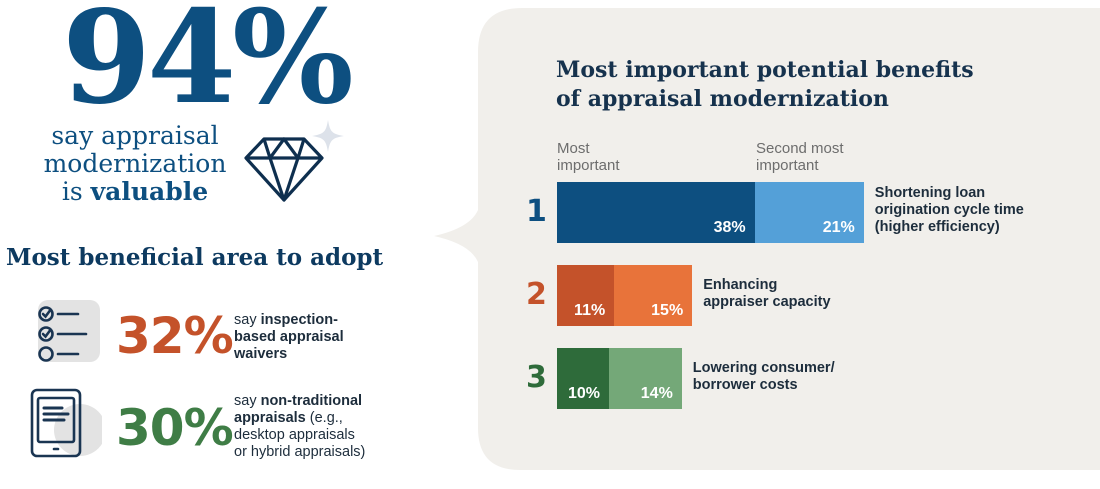 This screenshot has width=1100, height=489. I want to click on bar-label-line: Shortening loan, so click(930, 193).